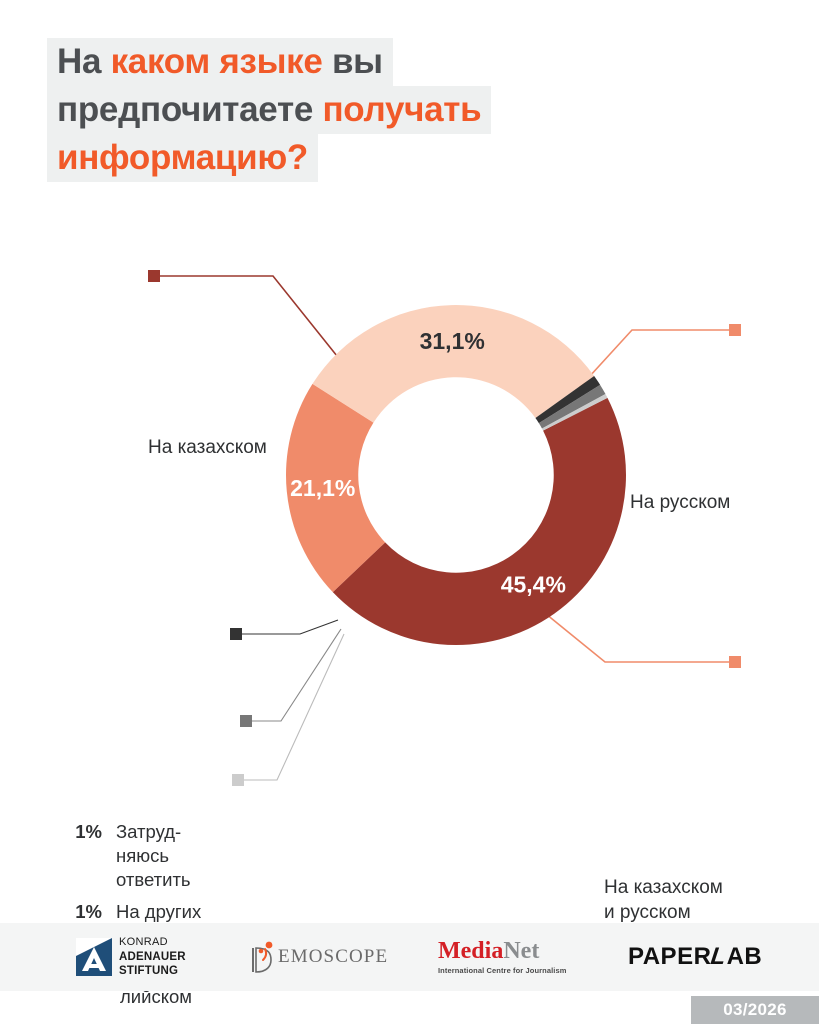 The width and height of the screenshot is (819, 1024). Describe the element at coordinates (152, 956) in the screenshot. I see `kas-line-2: ADENAUER` at that location.